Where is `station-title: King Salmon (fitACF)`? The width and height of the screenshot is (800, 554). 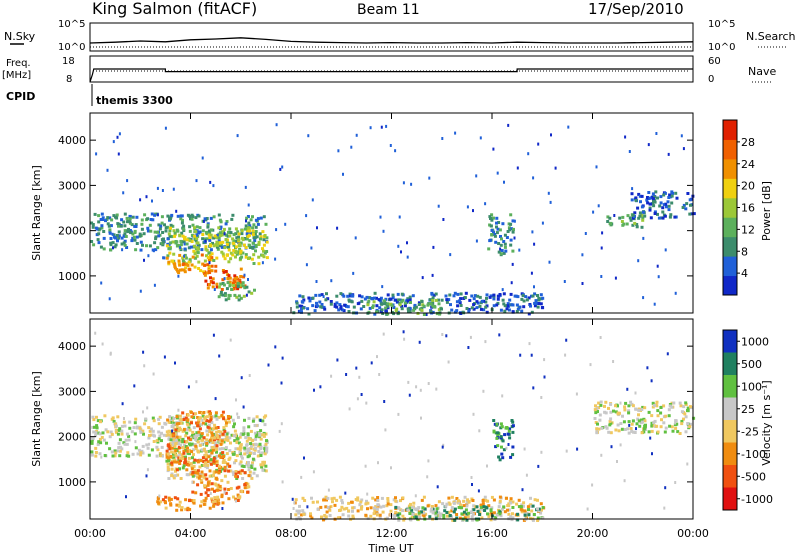
station-title: King Salmon (fitACF) is located at coordinates (174, 9).